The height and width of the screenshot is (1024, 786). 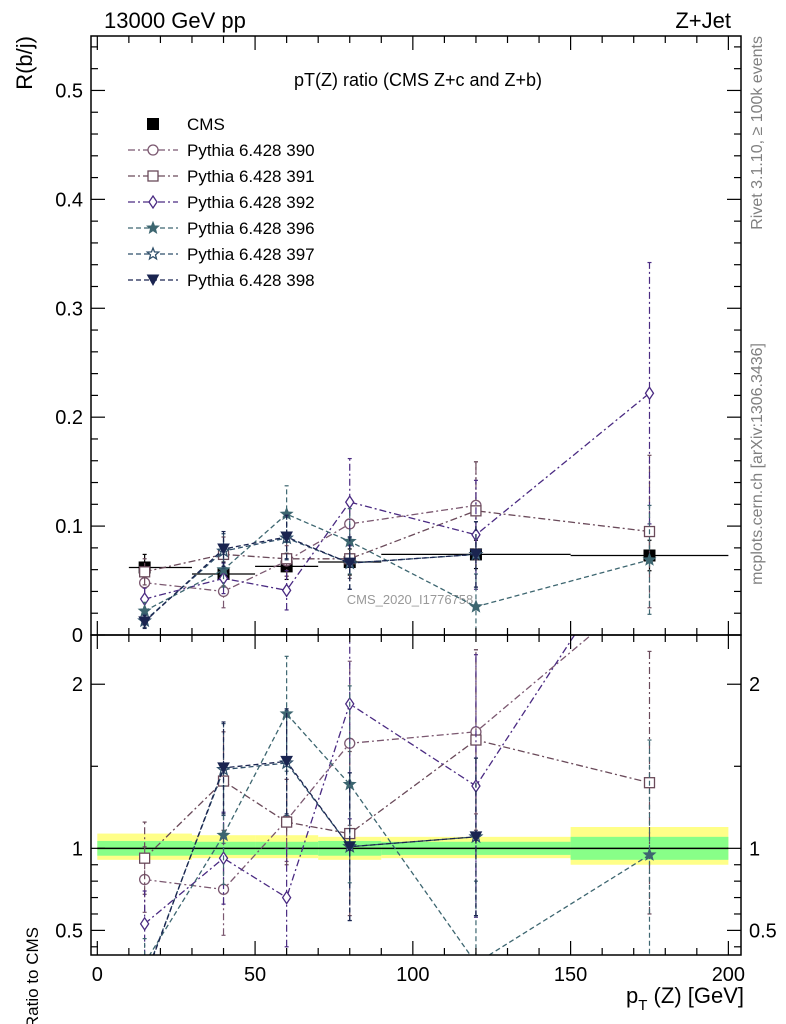 I want to click on ratio-series-0-line, so click(x=368, y=763).